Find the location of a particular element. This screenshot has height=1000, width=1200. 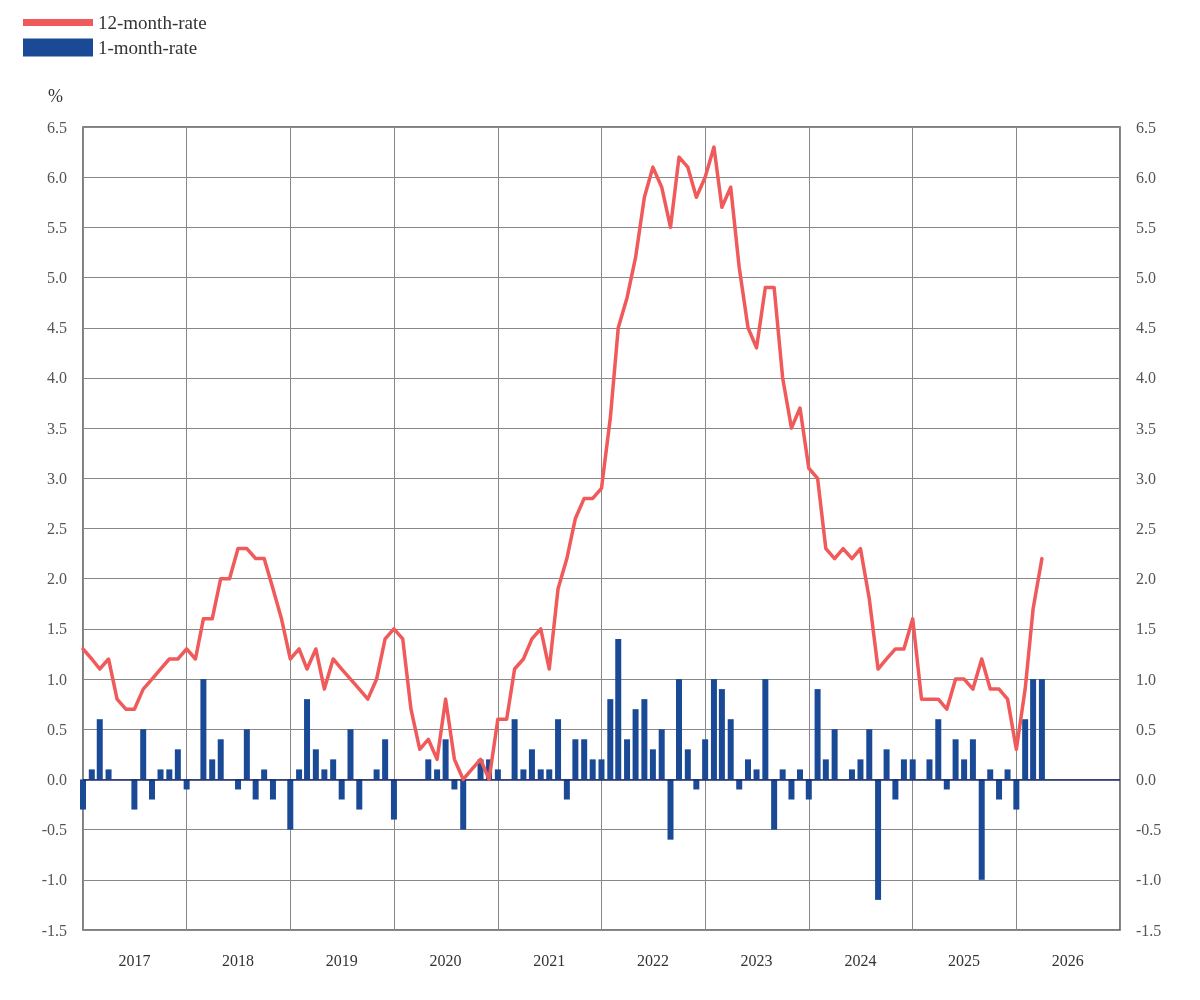

y-tick-label: 6.0 is located at coordinates (57, 177).